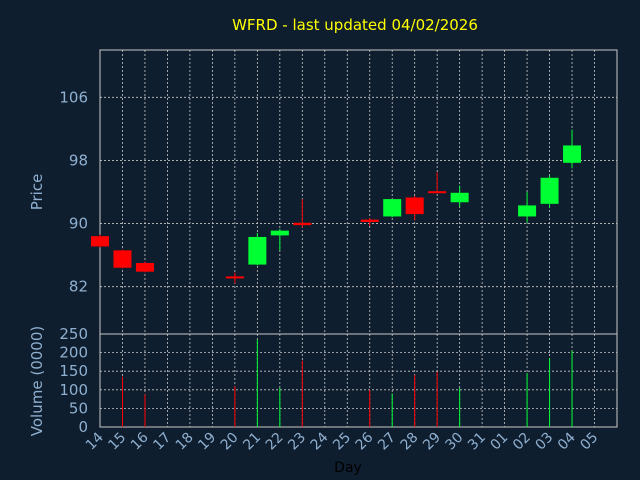  What do you see at coordinates (275, 442) in the screenshot?
I see `x-tick-label: 22` at bounding box center [275, 442].